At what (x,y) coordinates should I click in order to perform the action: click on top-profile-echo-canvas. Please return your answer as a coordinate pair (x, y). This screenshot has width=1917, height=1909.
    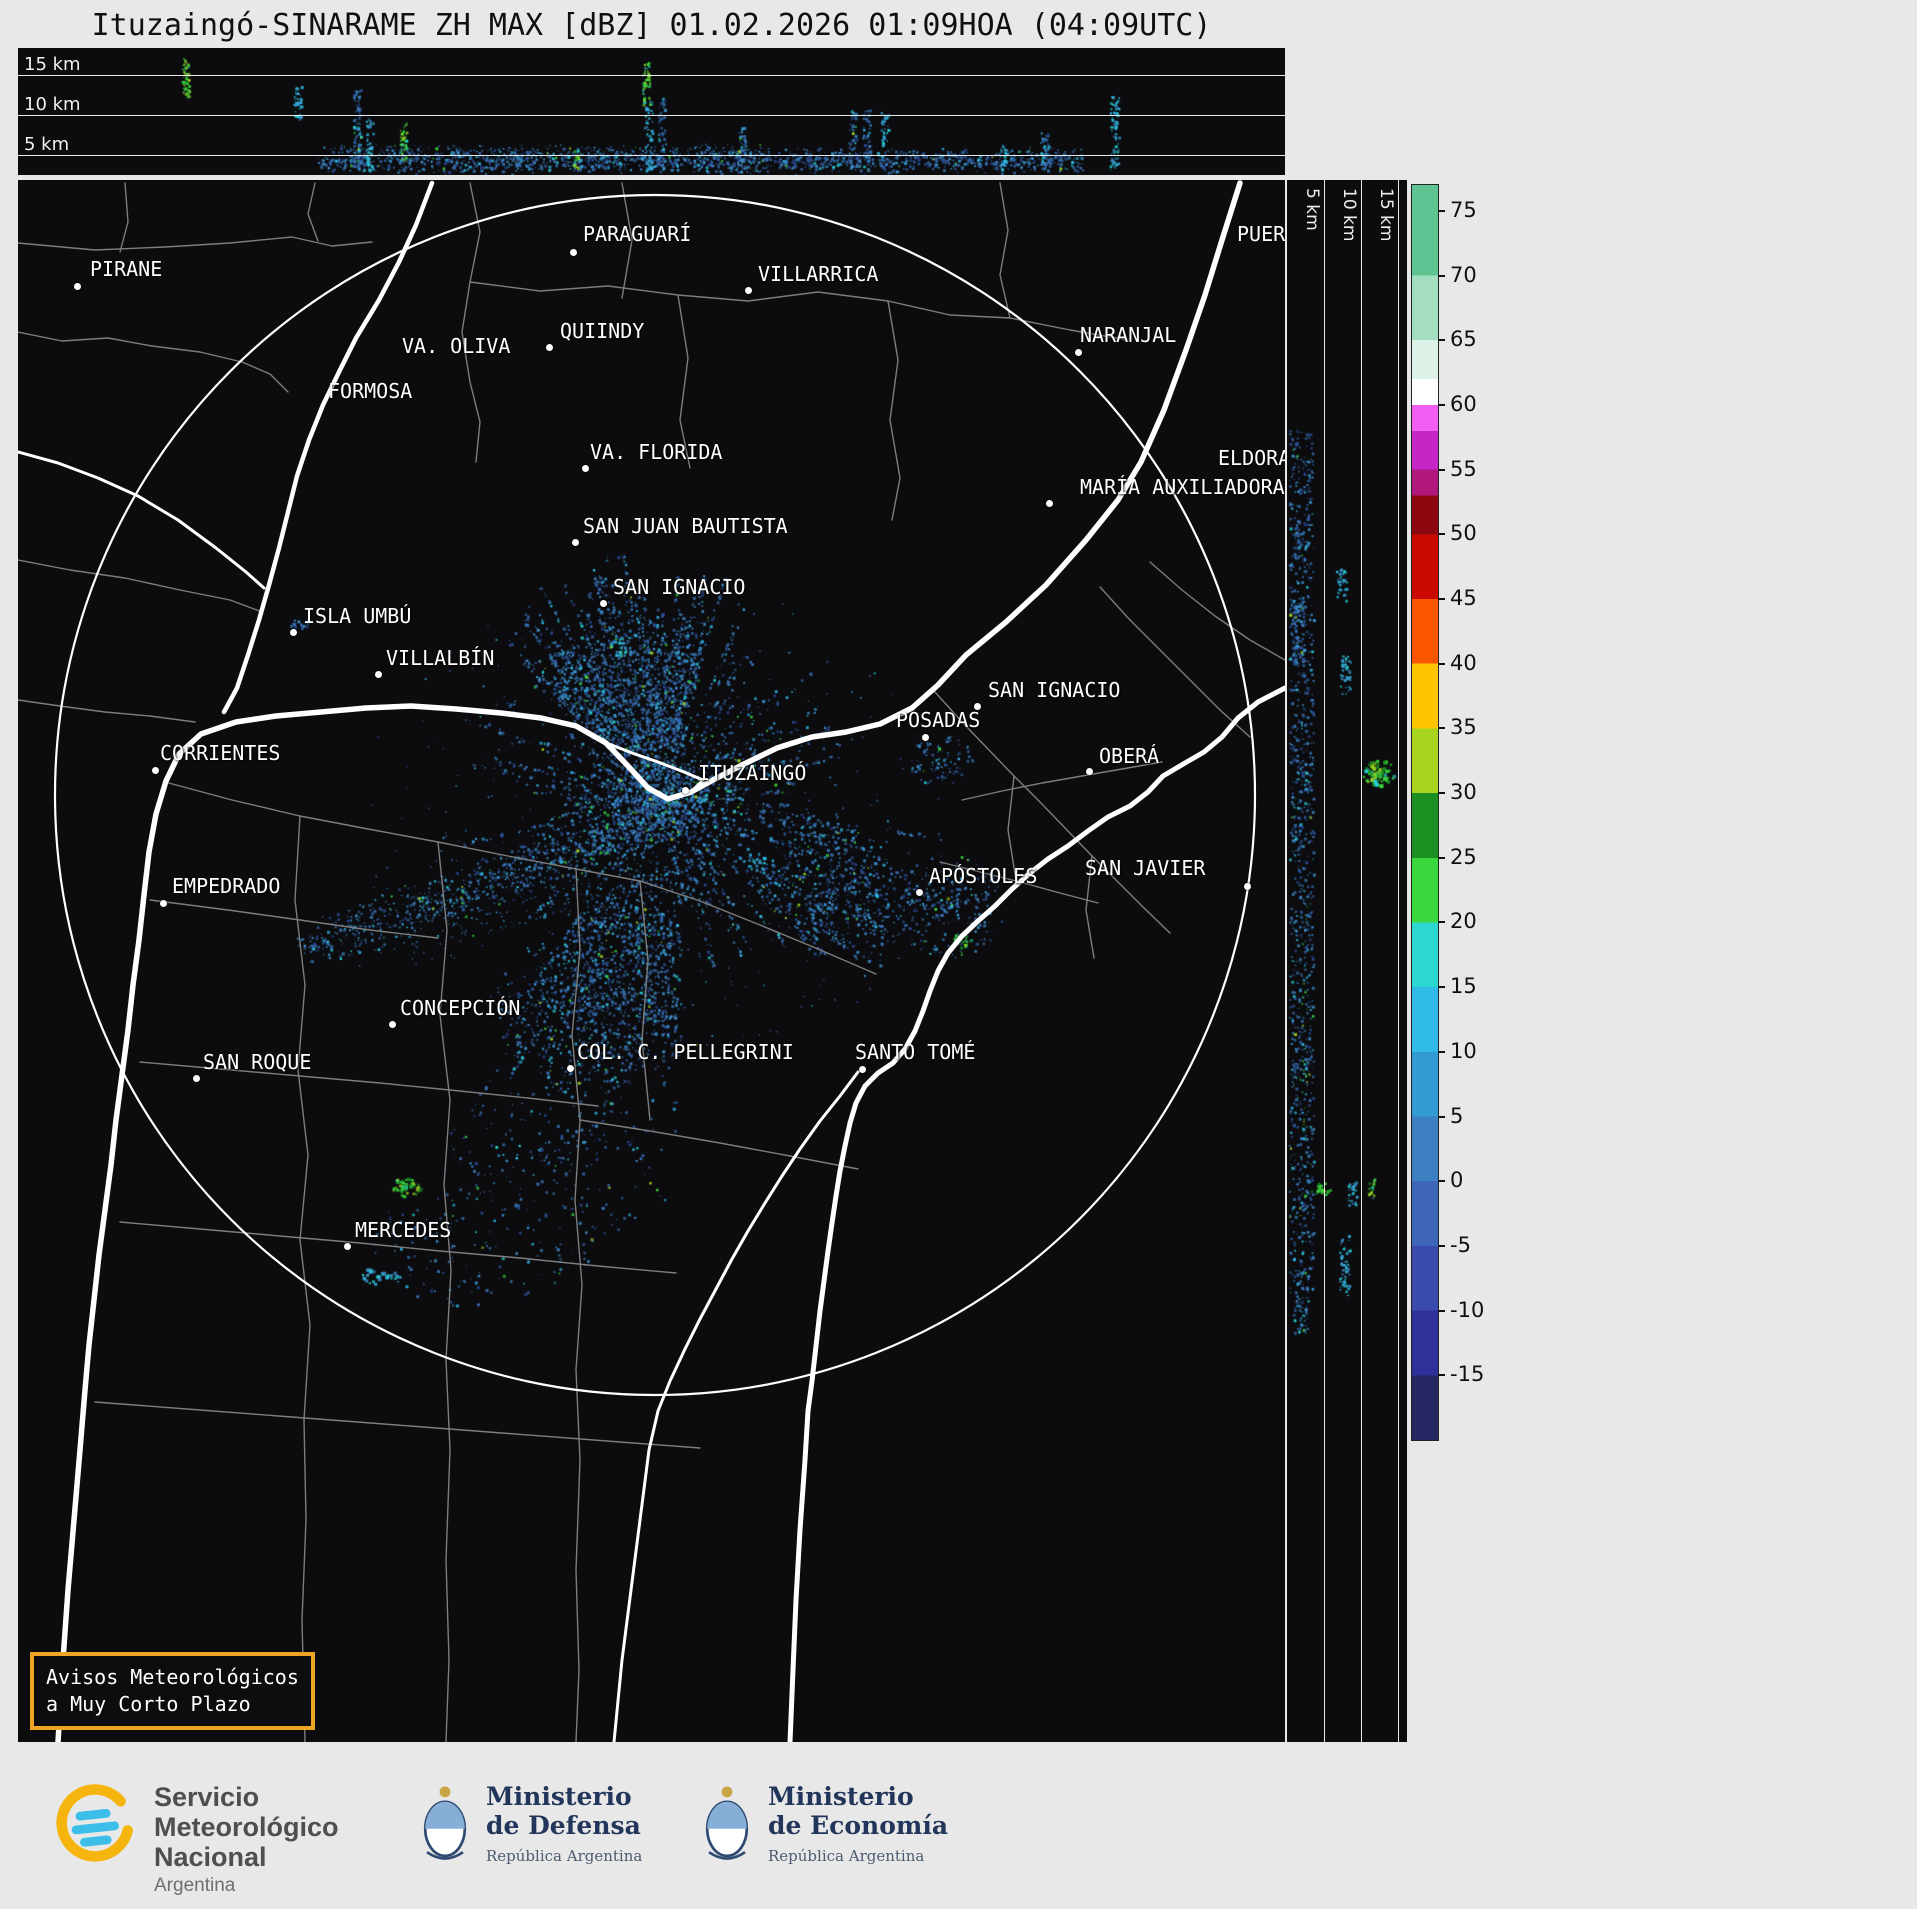
    Looking at the image, I should click on (651, 111).